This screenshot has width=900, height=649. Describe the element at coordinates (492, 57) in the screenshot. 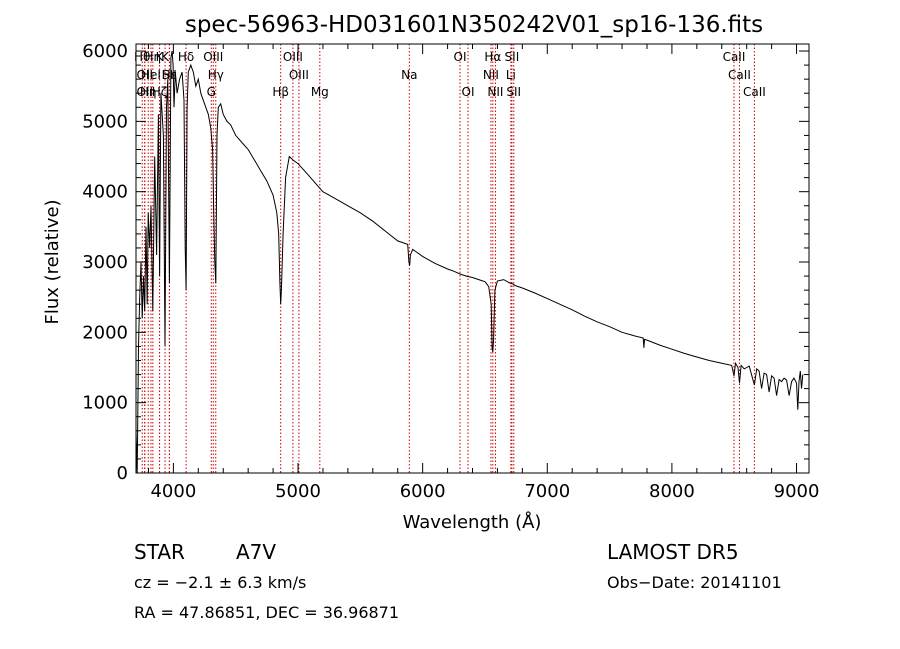

I see `line-marker-label: Hα` at that location.